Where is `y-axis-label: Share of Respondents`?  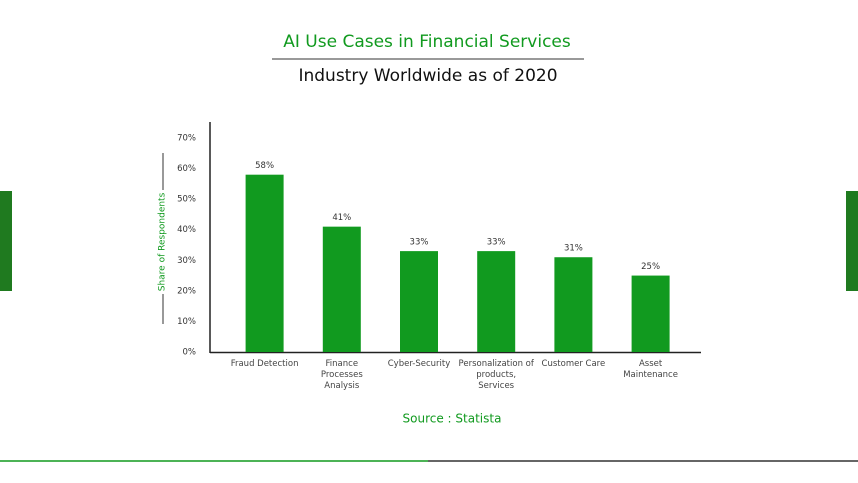 y-axis-label: Share of Respondents is located at coordinates (163, 241).